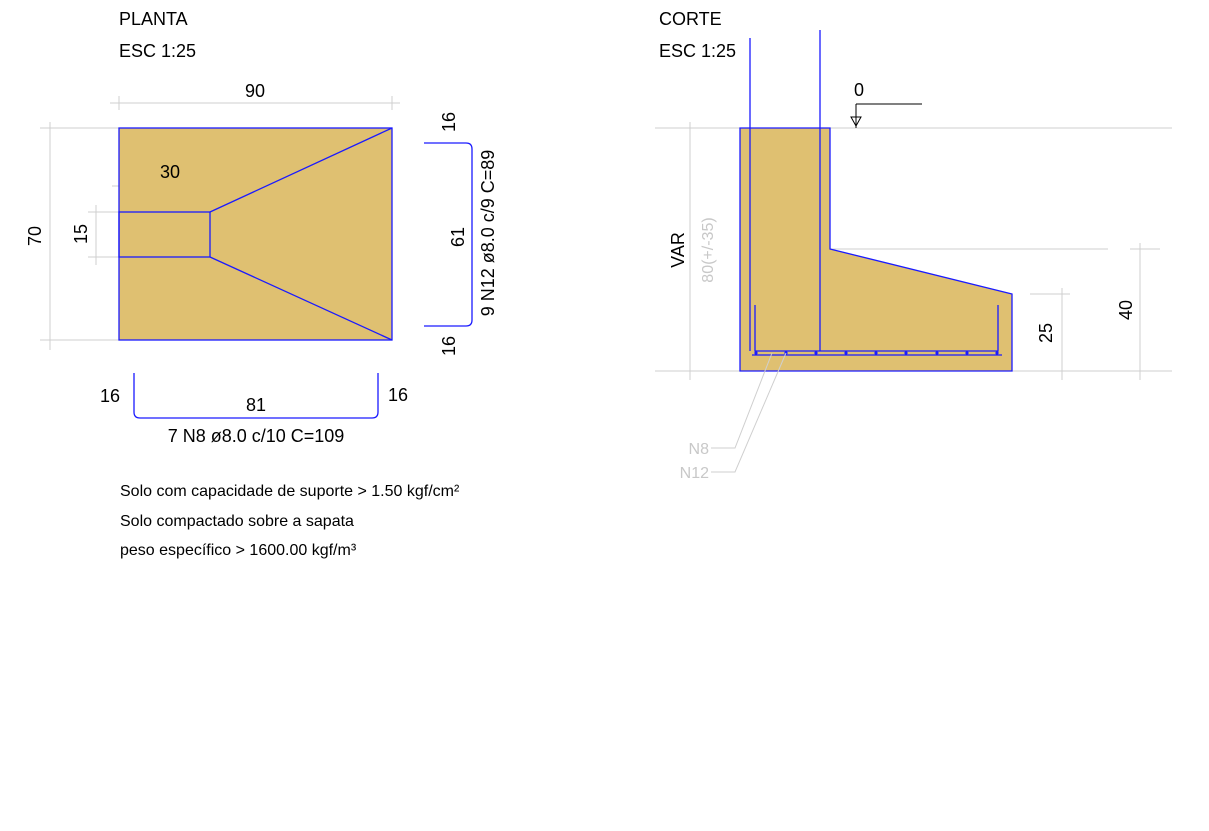 The width and height of the screenshot is (1209, 831). Describe the element at coordinates (708, 249) in the screenshot. I see `depth-label: 80(+/-35)` at that location.